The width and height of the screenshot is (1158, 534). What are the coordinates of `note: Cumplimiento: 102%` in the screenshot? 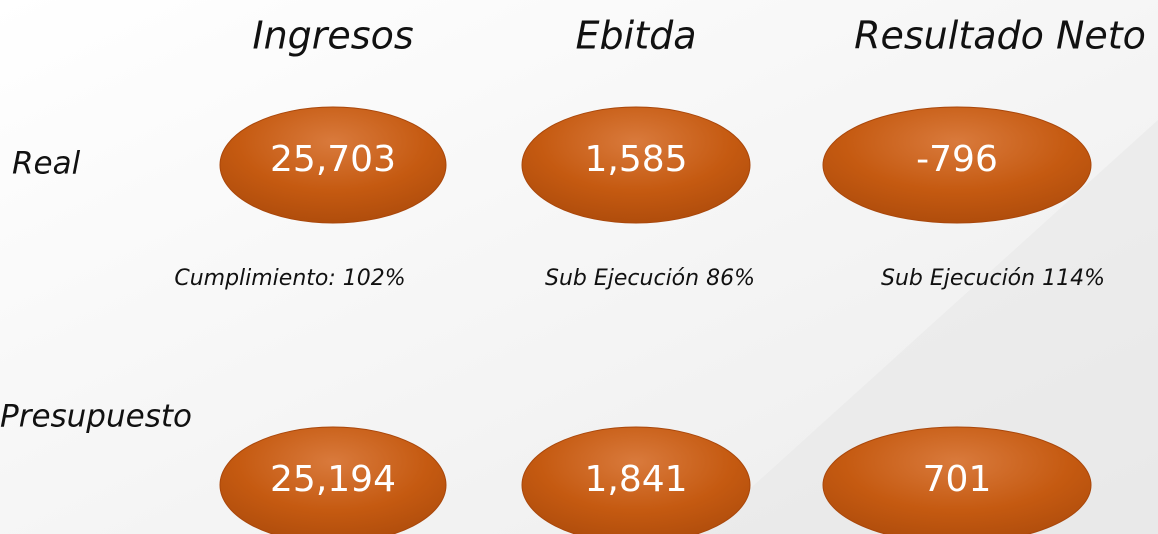 It's located at (289, 278).